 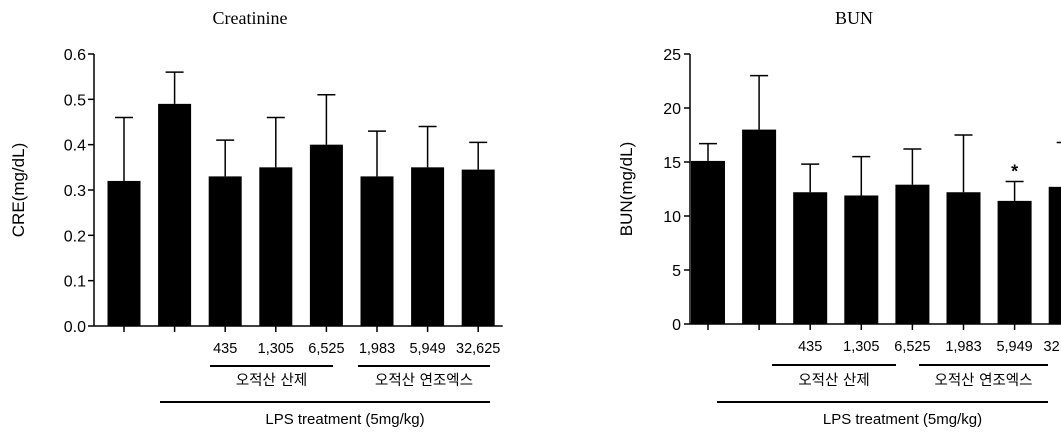 What do you see at coordinates (18, 190) in the screenshot?
I see `y-axis-label: CRE(mg/dL)` at bounding box center [18, 190].